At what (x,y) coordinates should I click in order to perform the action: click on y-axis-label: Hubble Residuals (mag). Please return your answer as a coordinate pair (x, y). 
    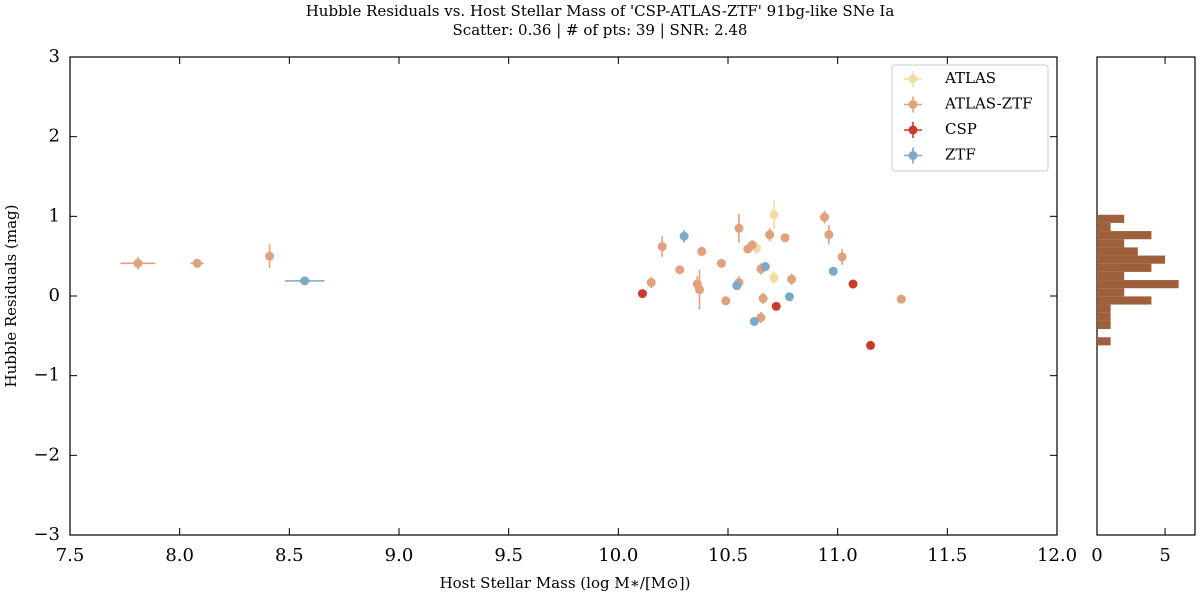
    Looking at the image, I should click on (11, 296).